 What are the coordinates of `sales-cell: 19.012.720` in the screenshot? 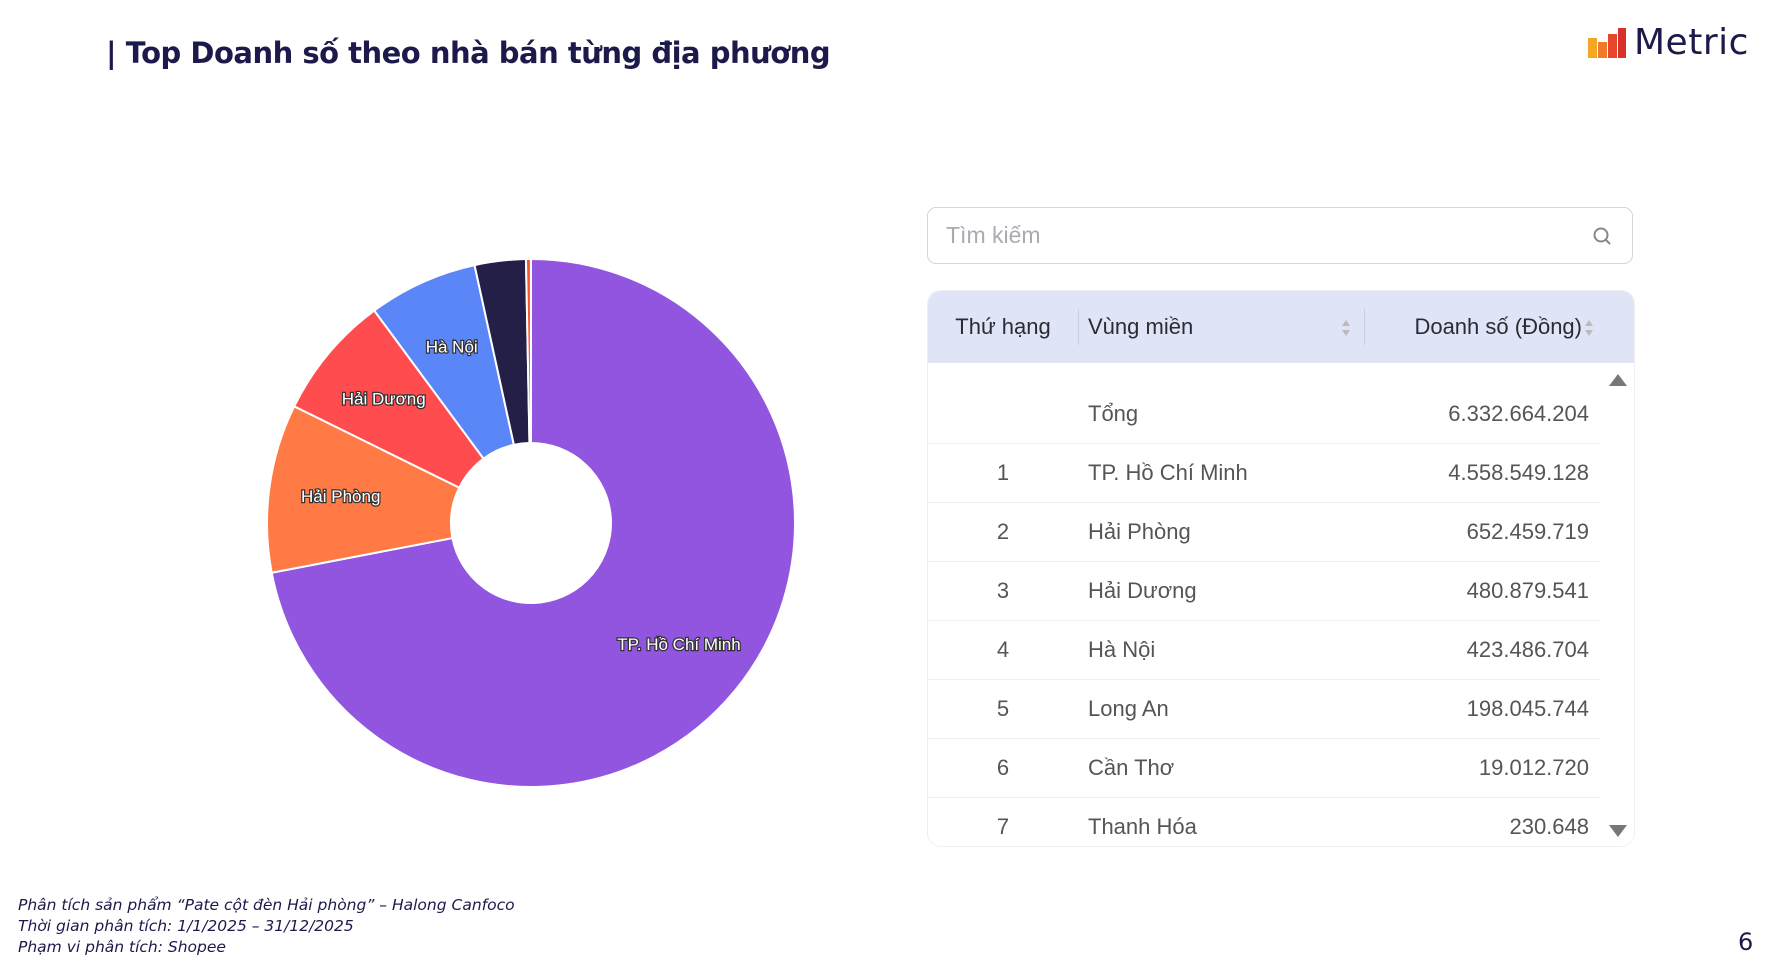 It's located at (1533, 767).